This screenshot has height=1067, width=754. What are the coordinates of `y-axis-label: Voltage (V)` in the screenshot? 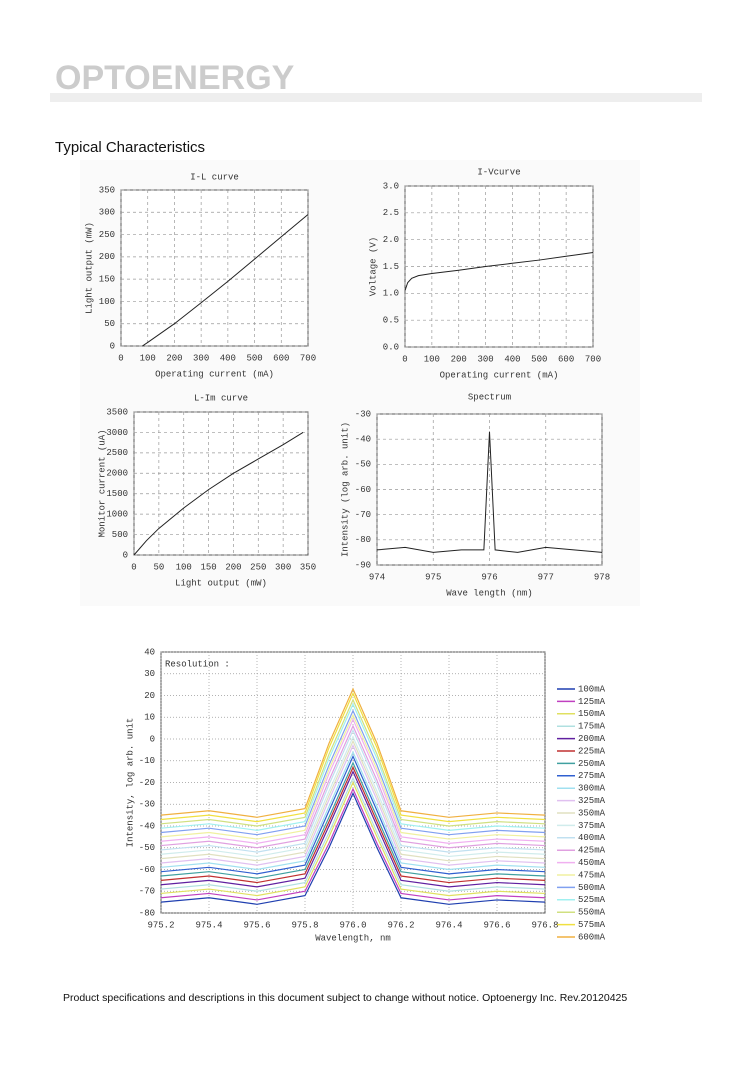 It's located at (373, 266).